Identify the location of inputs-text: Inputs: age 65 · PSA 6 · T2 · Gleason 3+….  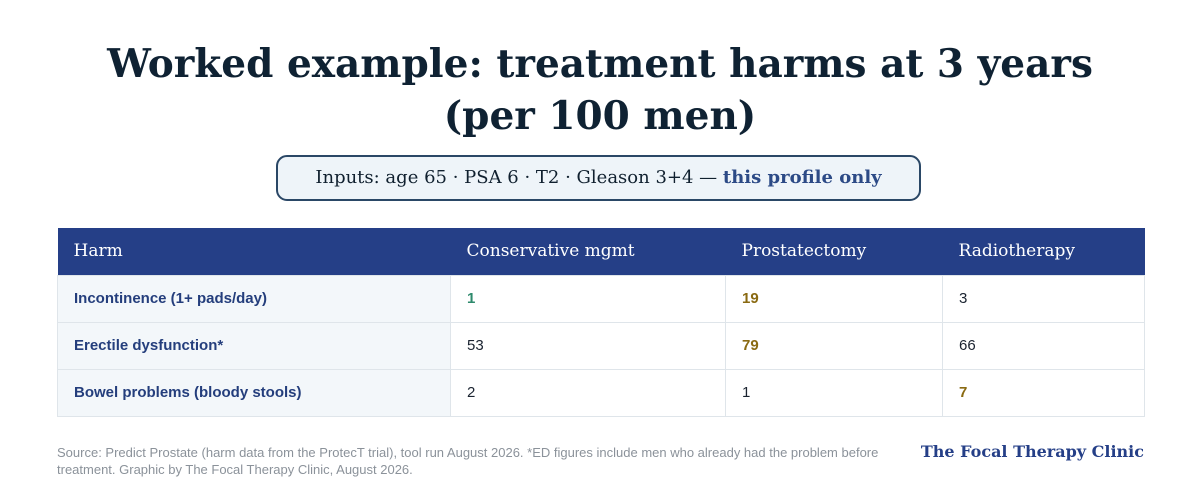
(519, 177).